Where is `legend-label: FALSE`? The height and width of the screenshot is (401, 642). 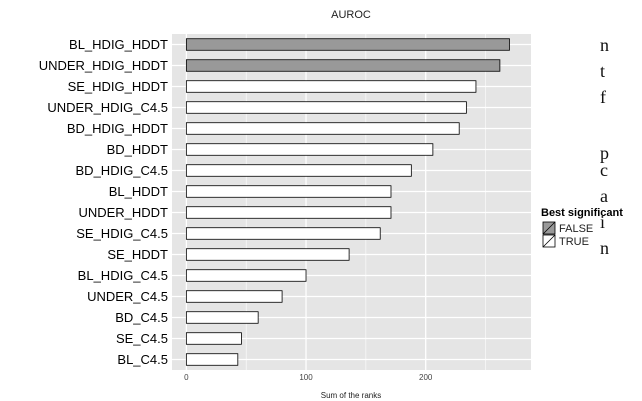
legend-label: FALSE is located at coordinates (576, 229).